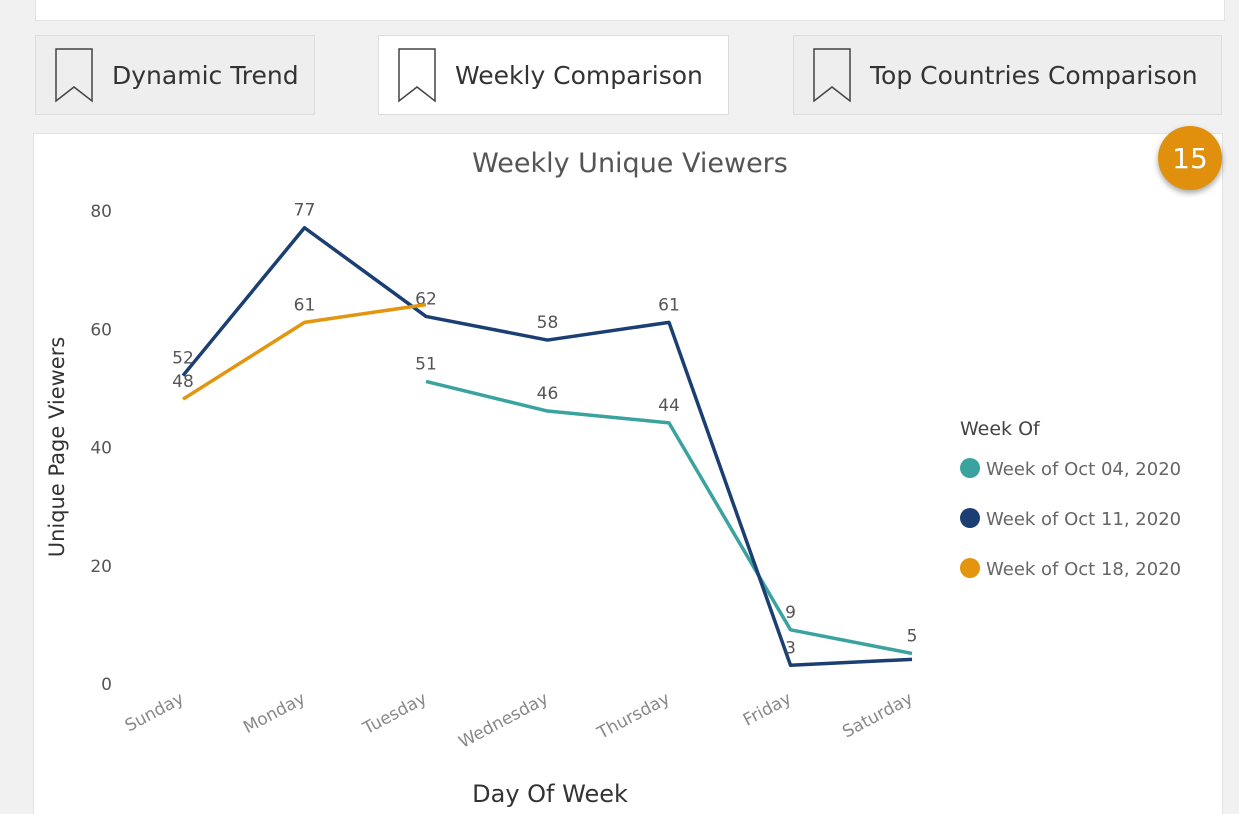  I want to click on x-tick-label: Tuesday, so click(394, 714).